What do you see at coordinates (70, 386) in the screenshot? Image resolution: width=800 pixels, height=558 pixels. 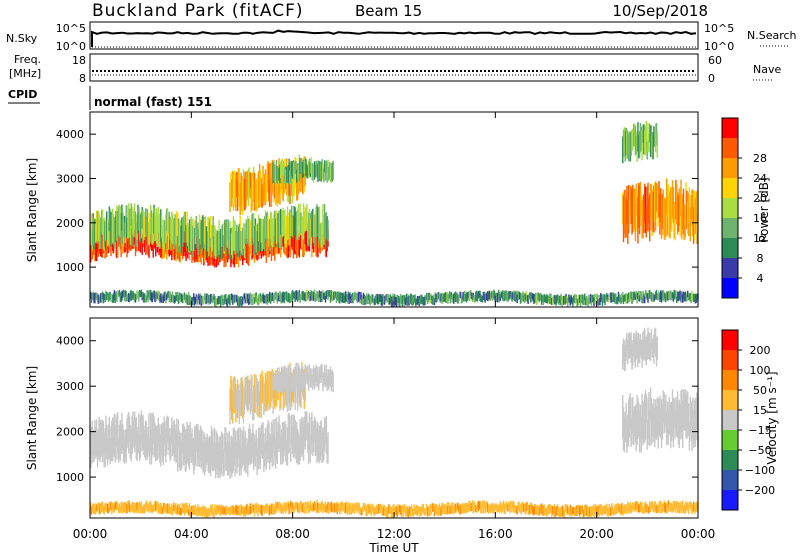 I see `y-tick-label: 3000` at bounding box center [70, 386].